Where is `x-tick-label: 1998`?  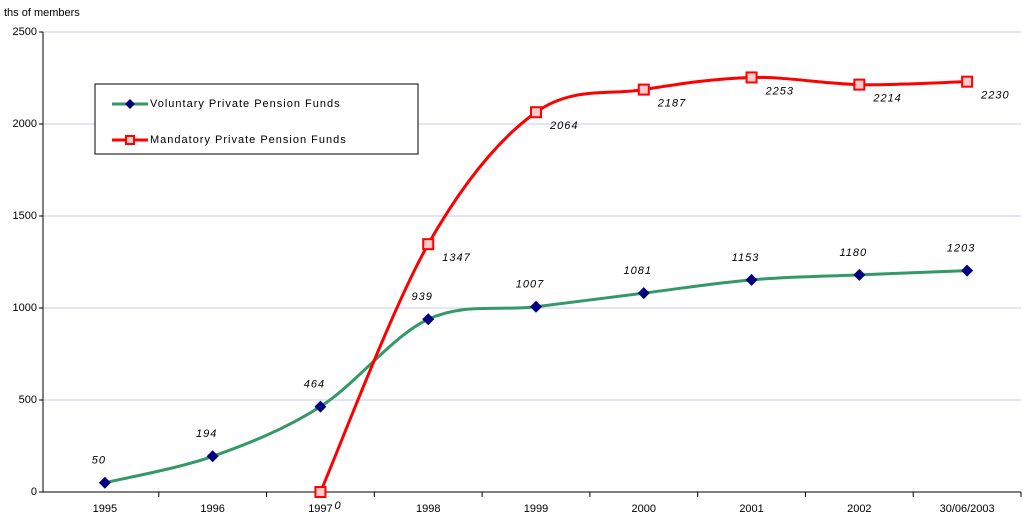 x-tick-label: 1998 is located at coordinates (428, 509).